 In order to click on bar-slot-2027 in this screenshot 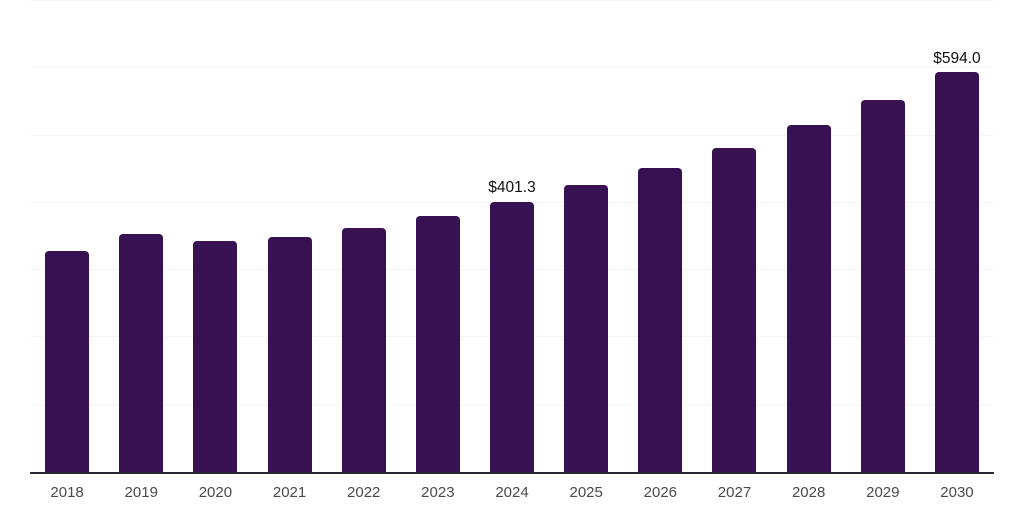, I will do `click(734, 236)`.